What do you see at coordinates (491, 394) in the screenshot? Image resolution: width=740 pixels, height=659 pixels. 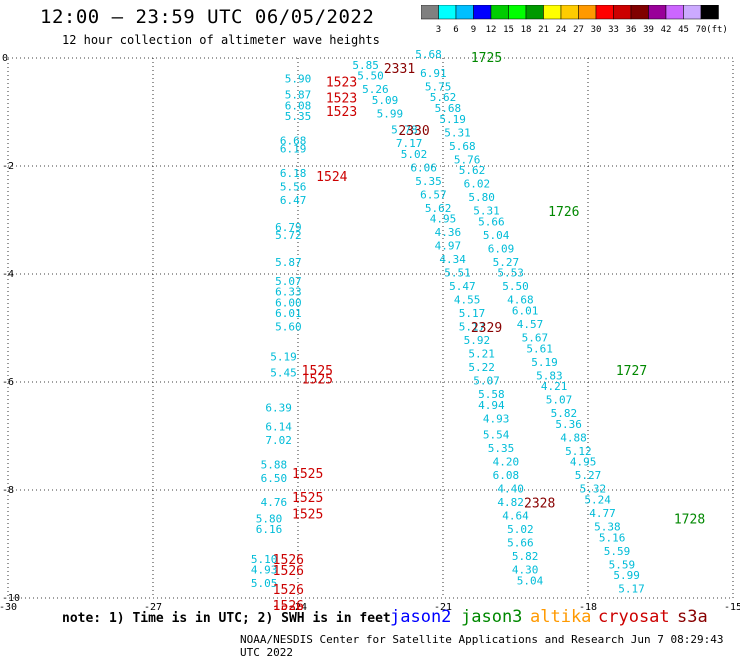 I see `wave-height-label: 5.58` at bounding box center [491, 394].